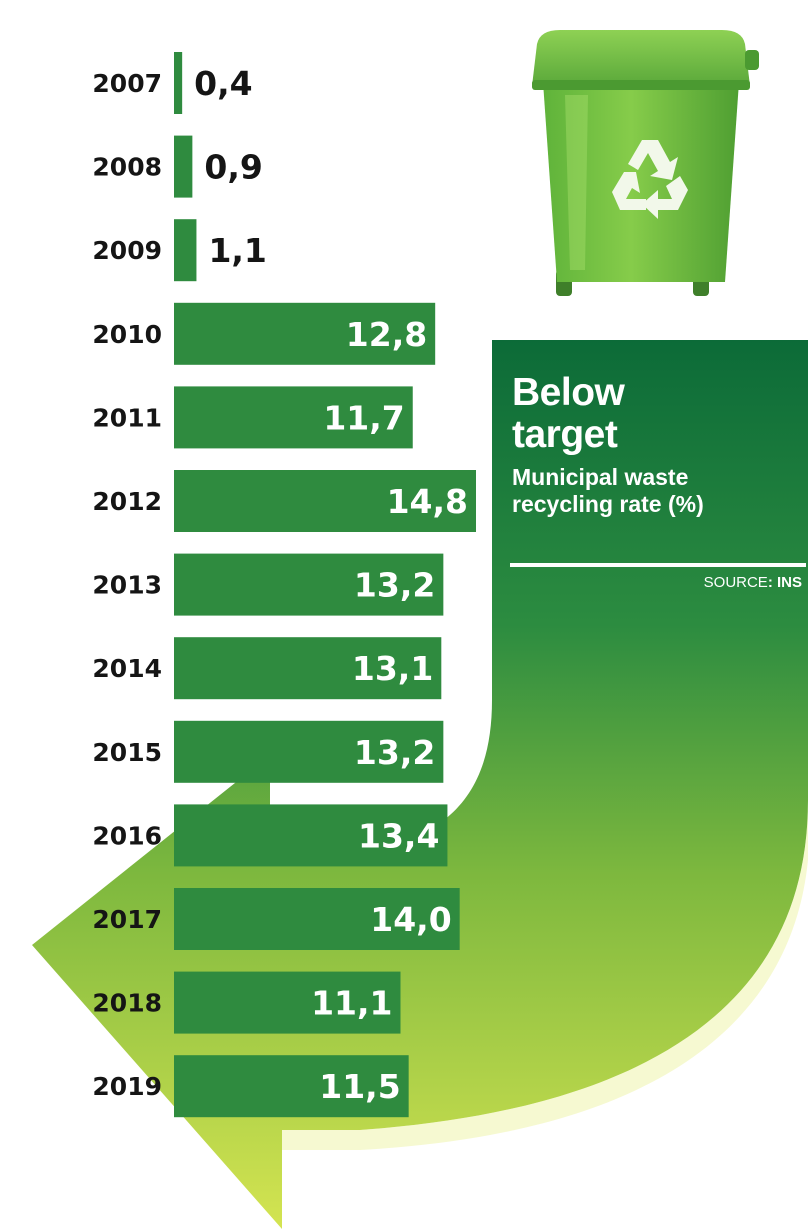 This screenshot has height=1229, width=808. What do you see at coordinates (311, 835) in the screenshot?
I see `bar-2016` at bounding box center [311, 835].